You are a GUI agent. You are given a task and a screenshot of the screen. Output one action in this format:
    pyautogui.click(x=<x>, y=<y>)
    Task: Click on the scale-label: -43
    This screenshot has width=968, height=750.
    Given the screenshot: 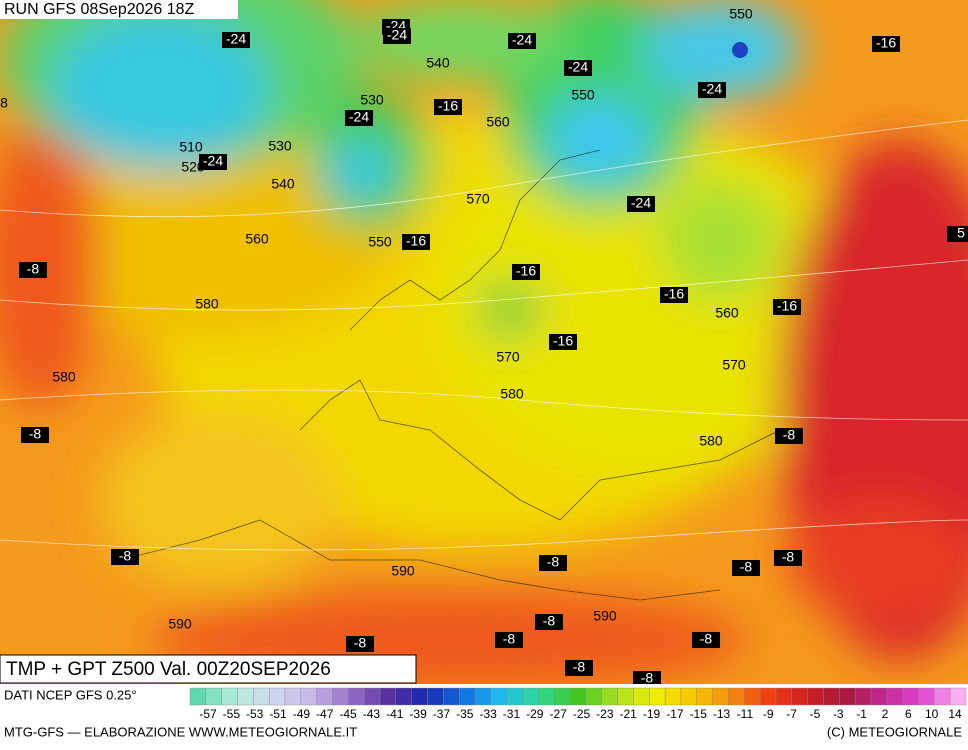 What is the action you would take?
    pyautogui.click(x=372, y=714)
    